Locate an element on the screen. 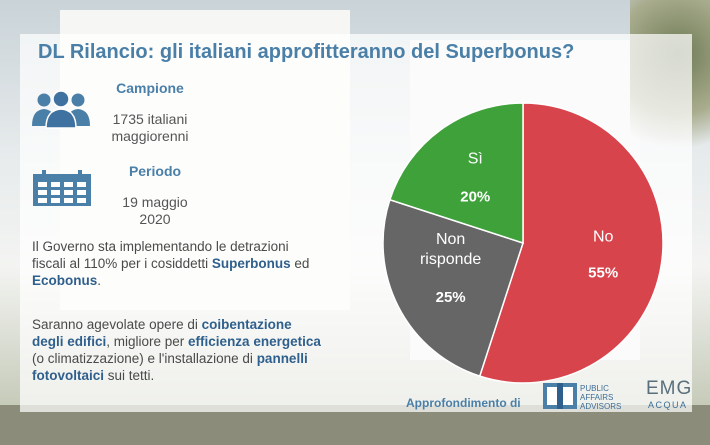 This screenshot has width=710, height=445. pie-slice-sì is located at coordinates (456, 173).